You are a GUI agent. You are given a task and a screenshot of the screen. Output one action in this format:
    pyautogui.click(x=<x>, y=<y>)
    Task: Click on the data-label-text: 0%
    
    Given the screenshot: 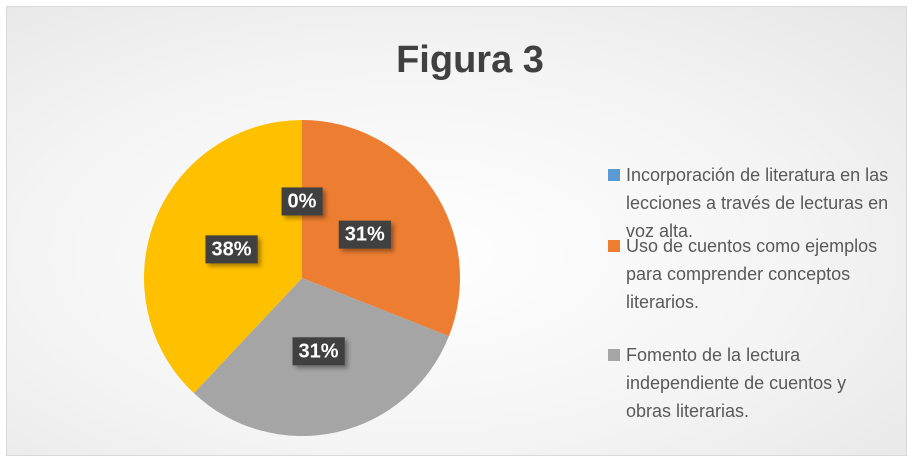 What is the action you would take?
    pyautogui.click(x=302, y=201)
    